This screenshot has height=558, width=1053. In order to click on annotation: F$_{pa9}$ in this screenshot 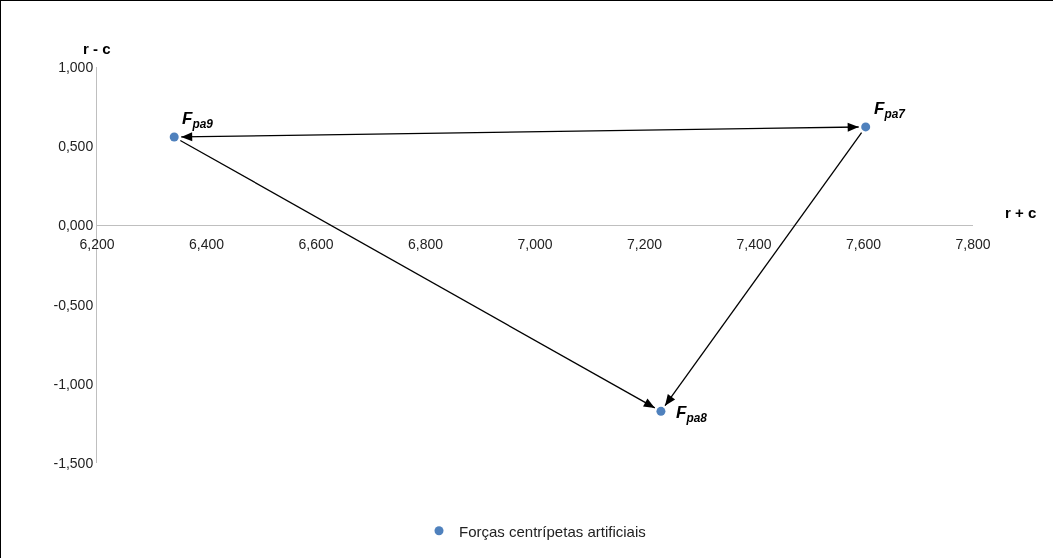, I will do `click(198, 120)`.